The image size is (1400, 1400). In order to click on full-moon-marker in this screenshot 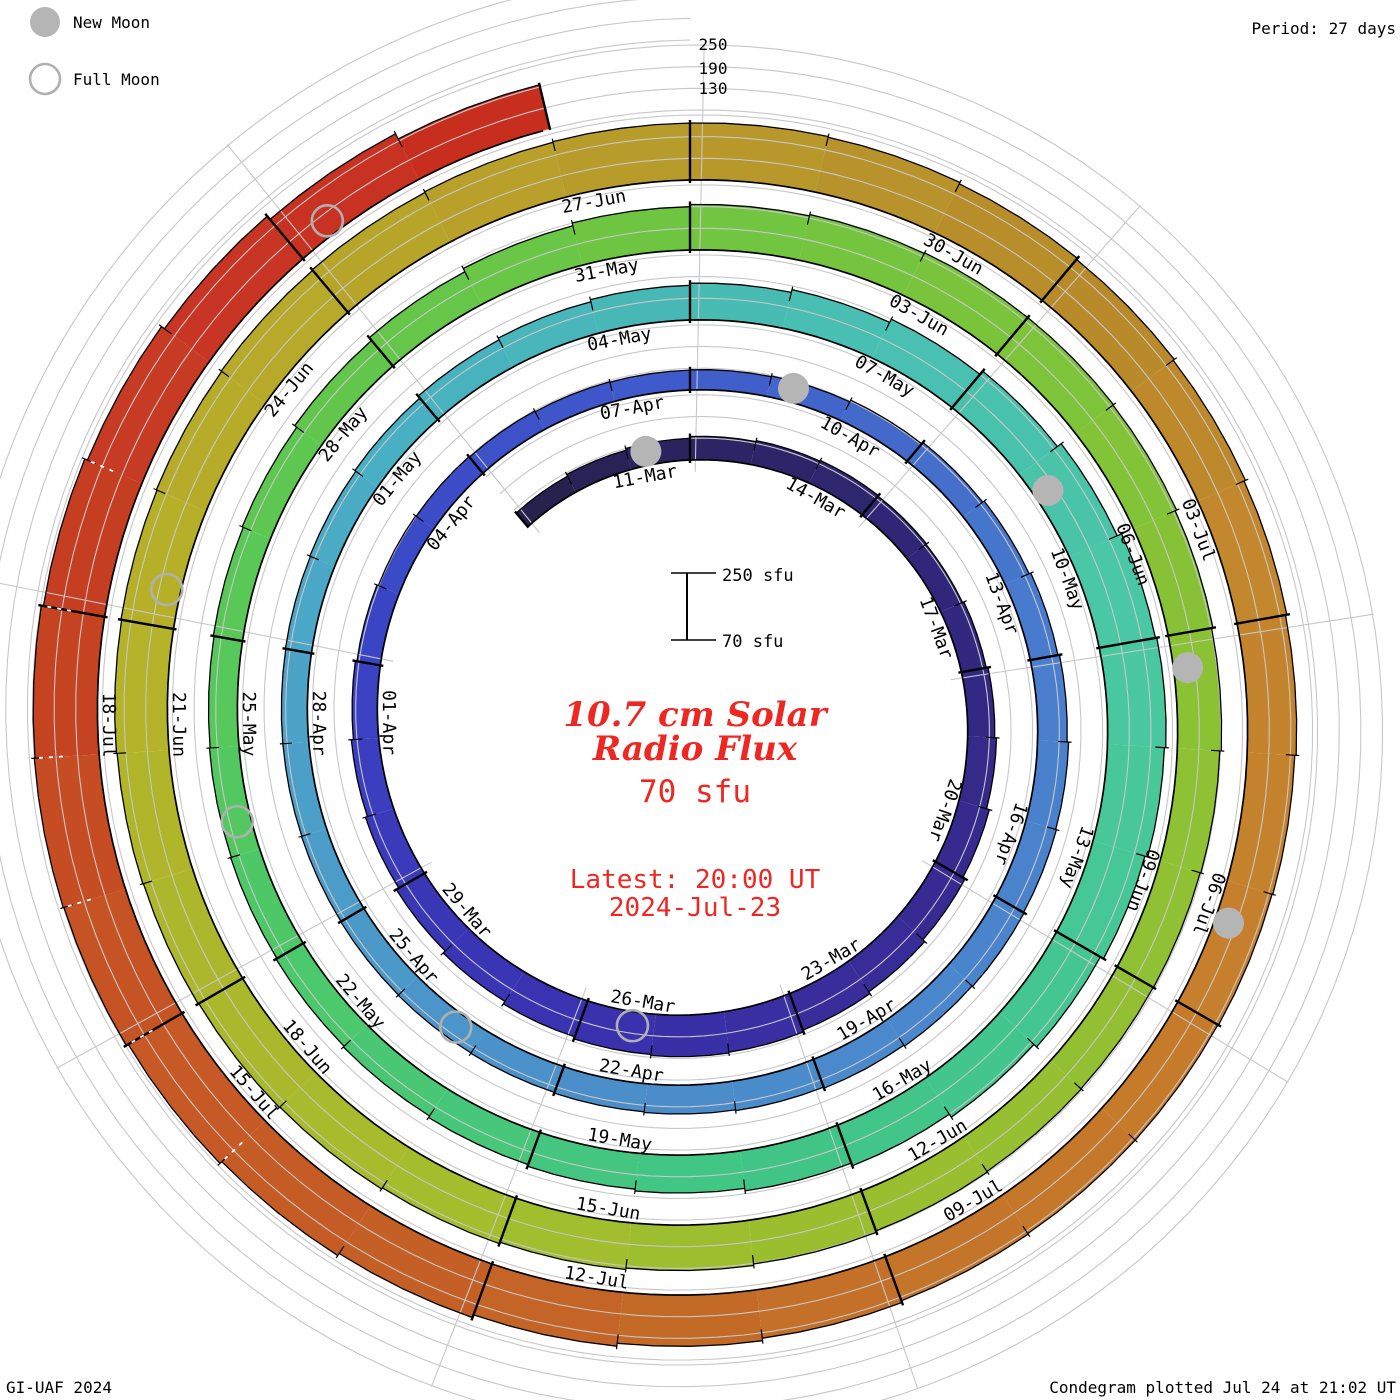, I will do `click(237, 821)`.